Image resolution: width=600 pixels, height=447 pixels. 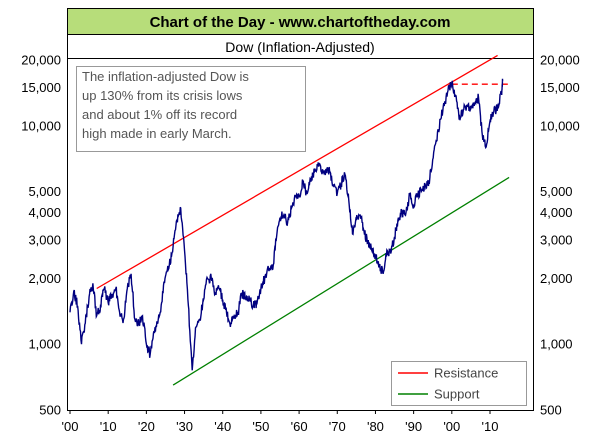 What do you see at coordinates (44, 278) in the screenshot?
I see `y-tick-label-left: 2,000` at bounding box center [44, 278].